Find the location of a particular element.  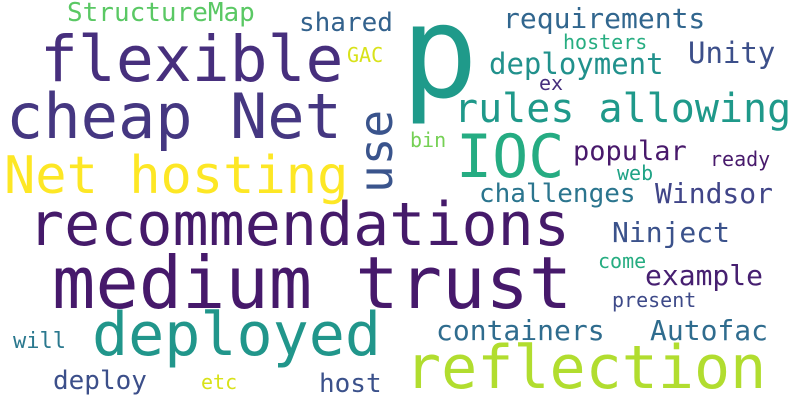

word-popular: popular is located at coordinates (630, 151).